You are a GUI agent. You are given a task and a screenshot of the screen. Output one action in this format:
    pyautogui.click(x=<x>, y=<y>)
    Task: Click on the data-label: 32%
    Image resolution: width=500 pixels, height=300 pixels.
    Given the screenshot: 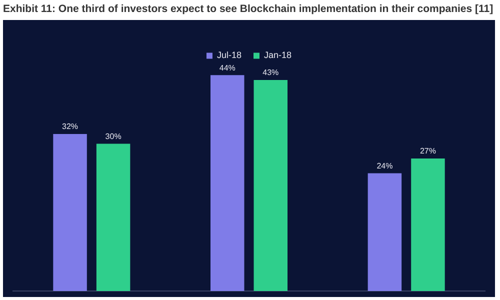 What is the action you would take?
    pyautogui.click(x=70, y=127)
    